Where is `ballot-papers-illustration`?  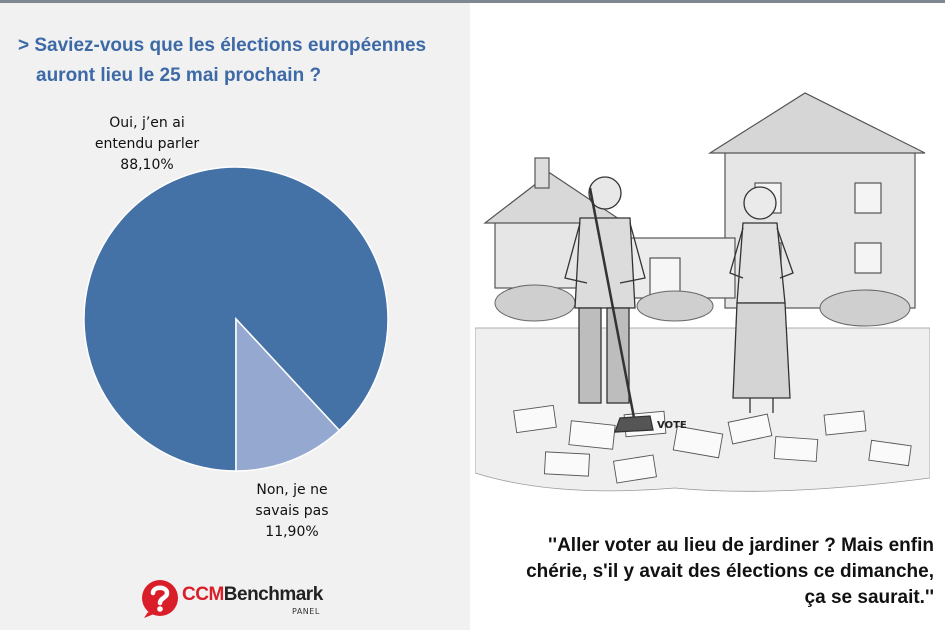 ballot-papers-illustration is located at coordinates (712, 444).